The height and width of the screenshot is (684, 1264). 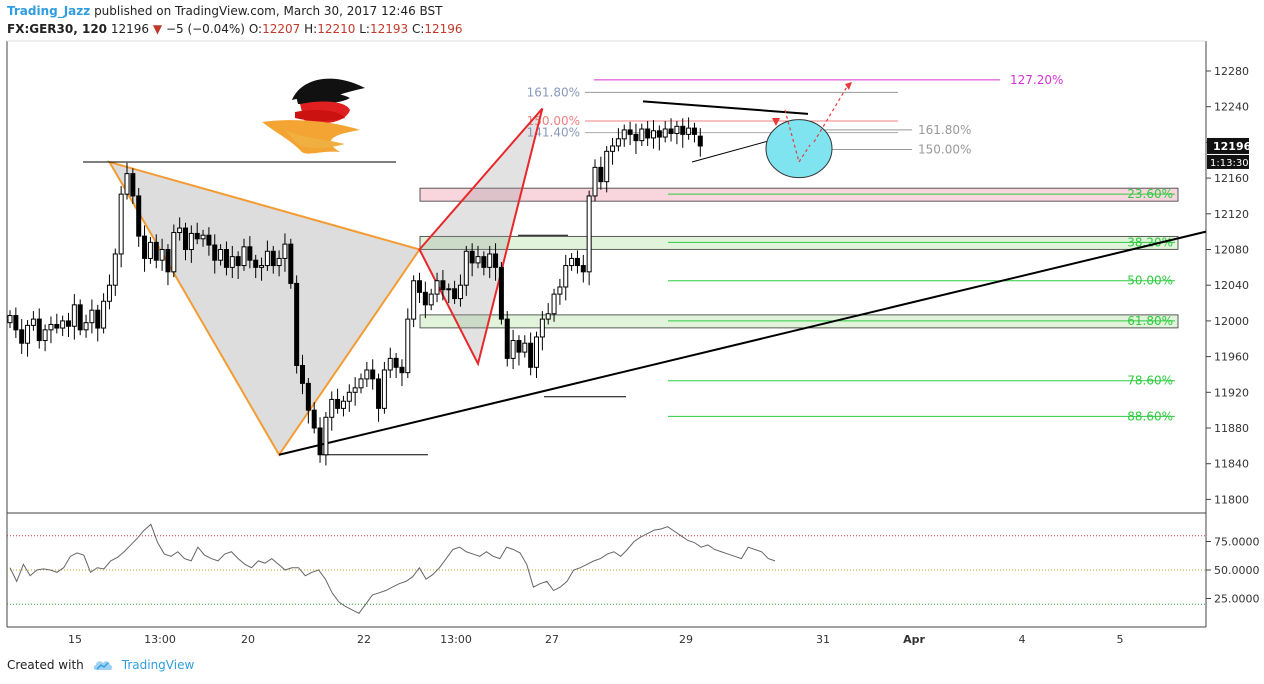 What do you see at coordinates (1237, 542) in the screenshot?
I see `osc-tick-label: 75.0000` at bounding box center [1237, 542].